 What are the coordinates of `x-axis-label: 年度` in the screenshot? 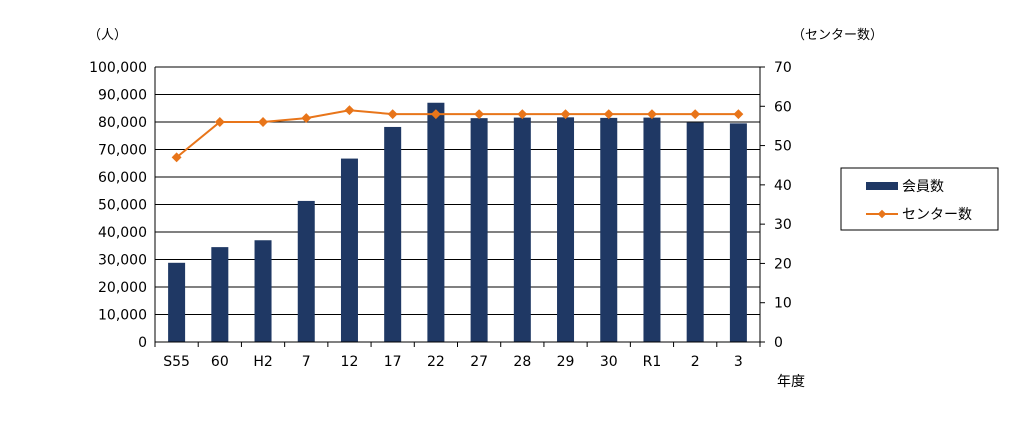 It's located at (791, 382).